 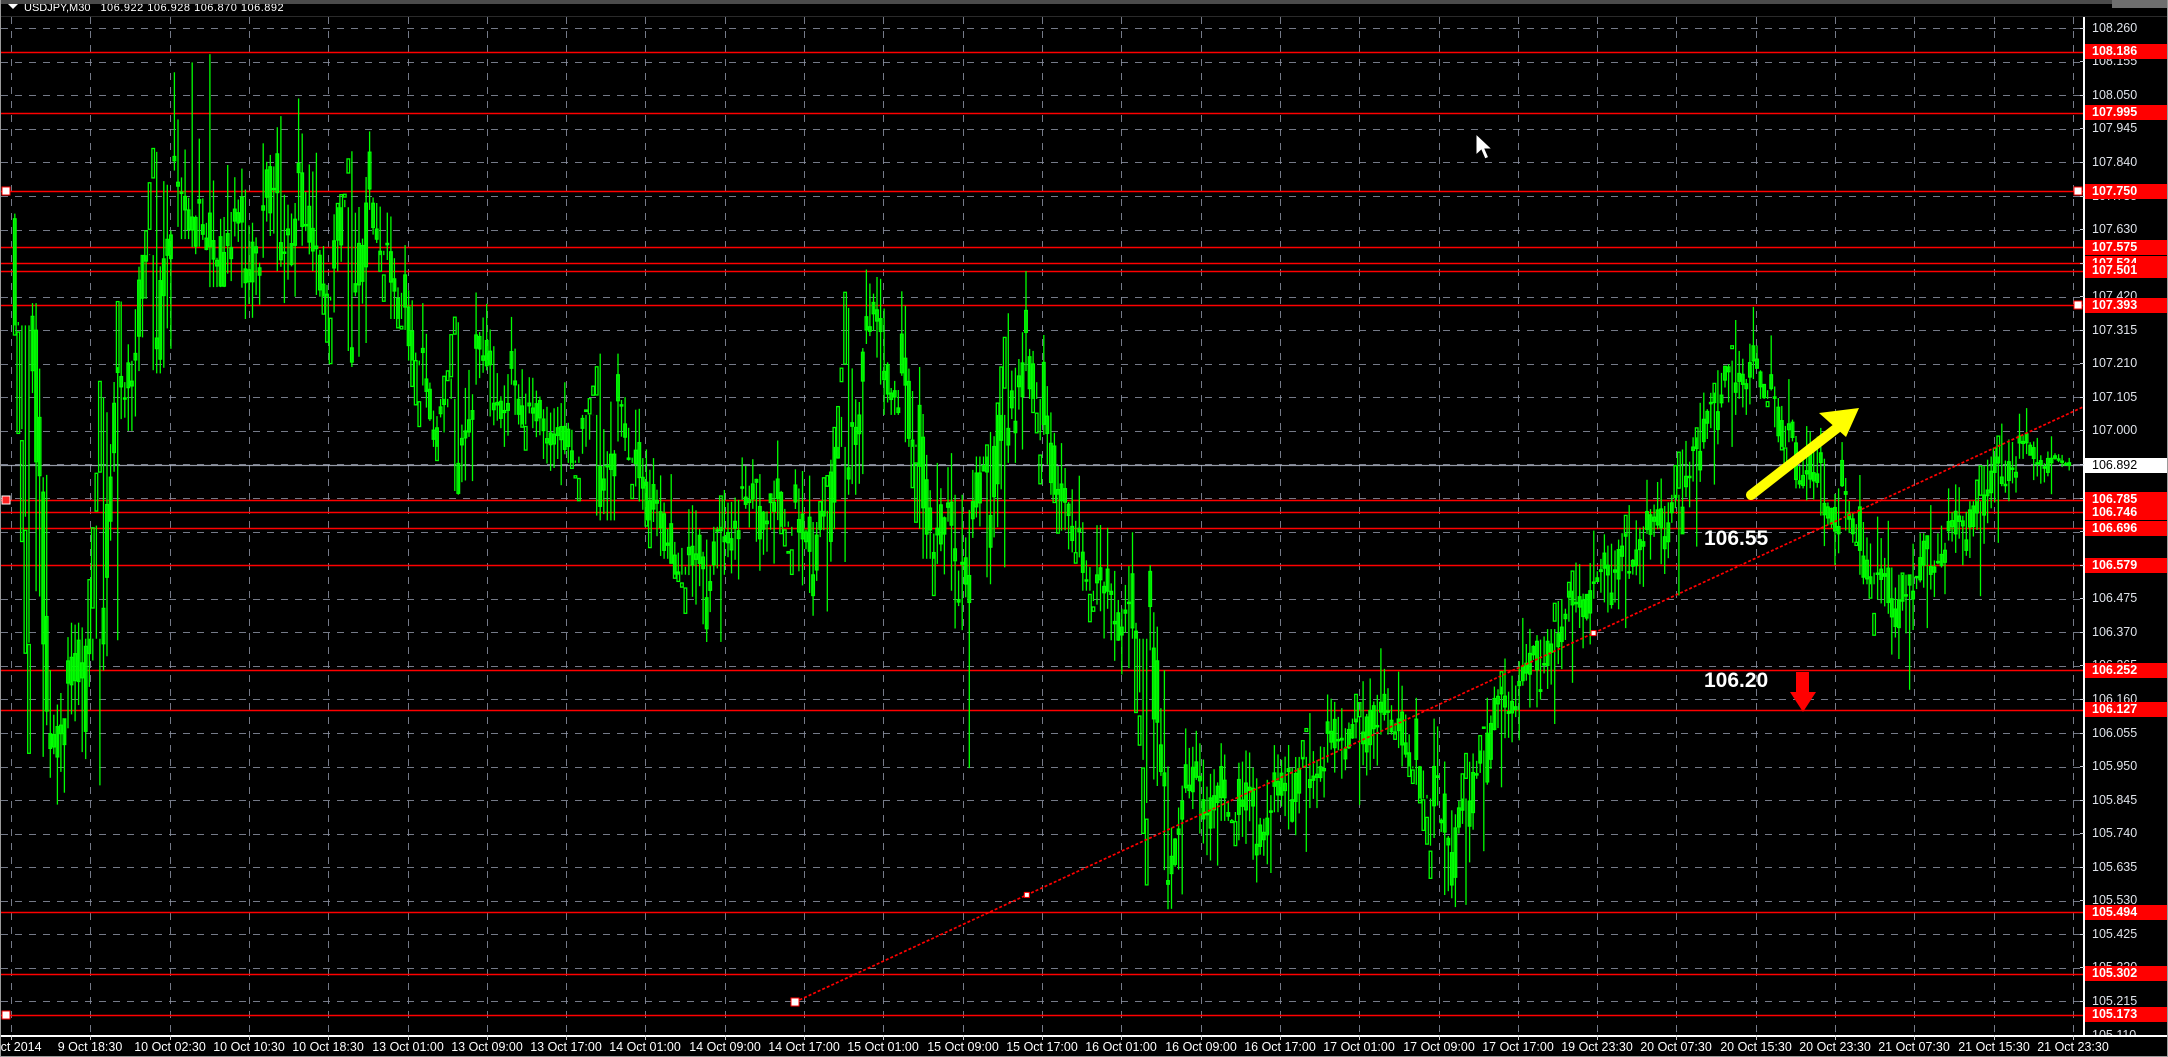 I want to click on time-tick-label: 10 Oct 02:30, so click(x=170, y=1047).